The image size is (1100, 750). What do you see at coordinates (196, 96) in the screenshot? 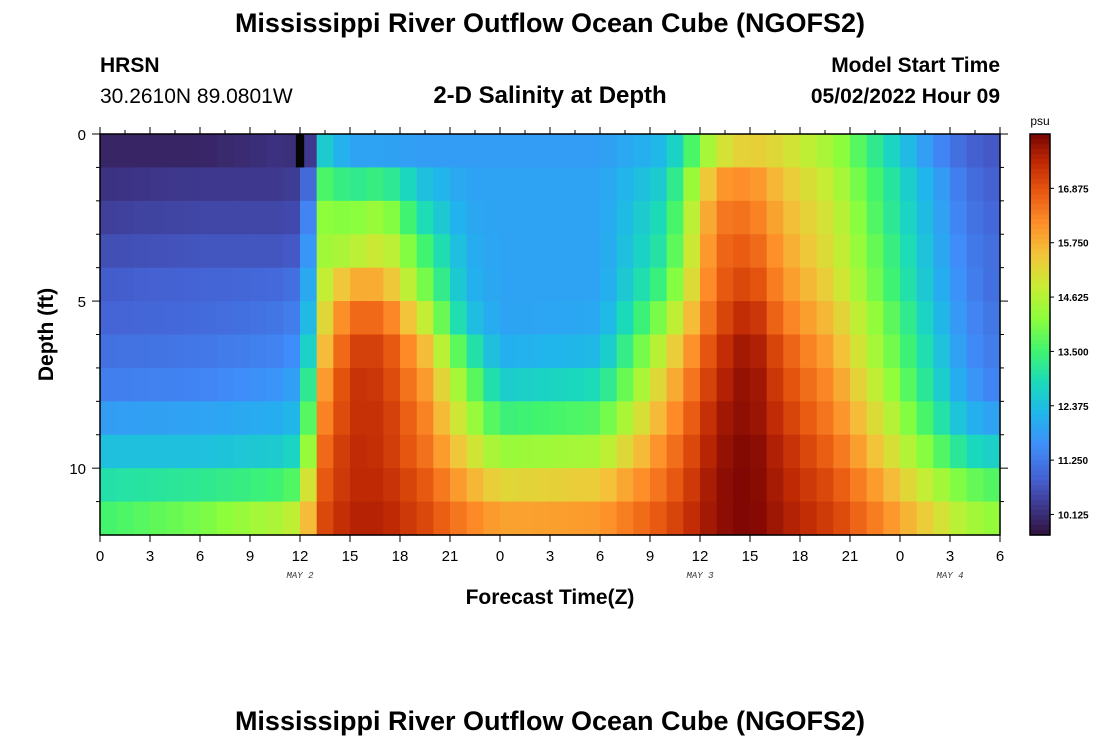
I see `station-coordinates: 30.2610N 89.0801W` at bounding box center [196, 96].